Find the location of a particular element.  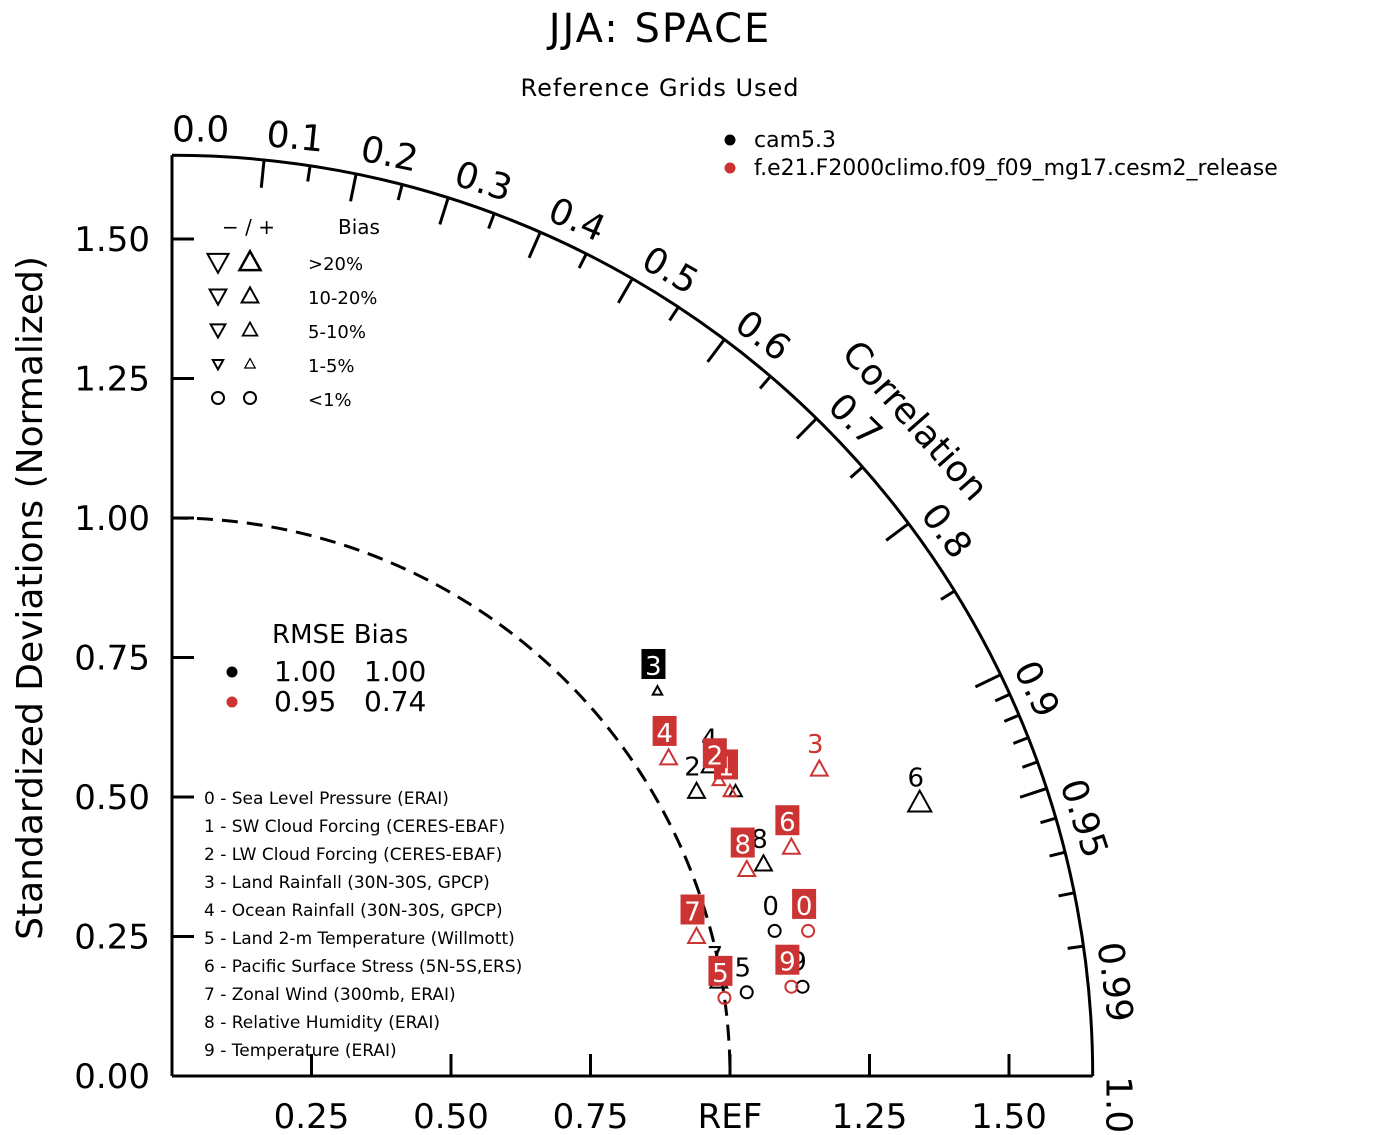

correlation-label: 0.1 is located at coordinates (295, 137).